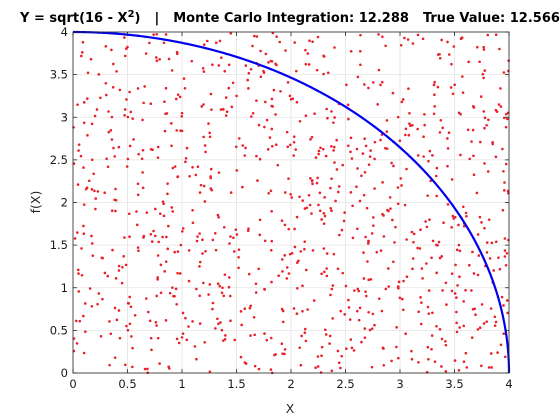  I want to click on title-estimate: Monte Carlo Integration: 12.288, so click(291, 18).